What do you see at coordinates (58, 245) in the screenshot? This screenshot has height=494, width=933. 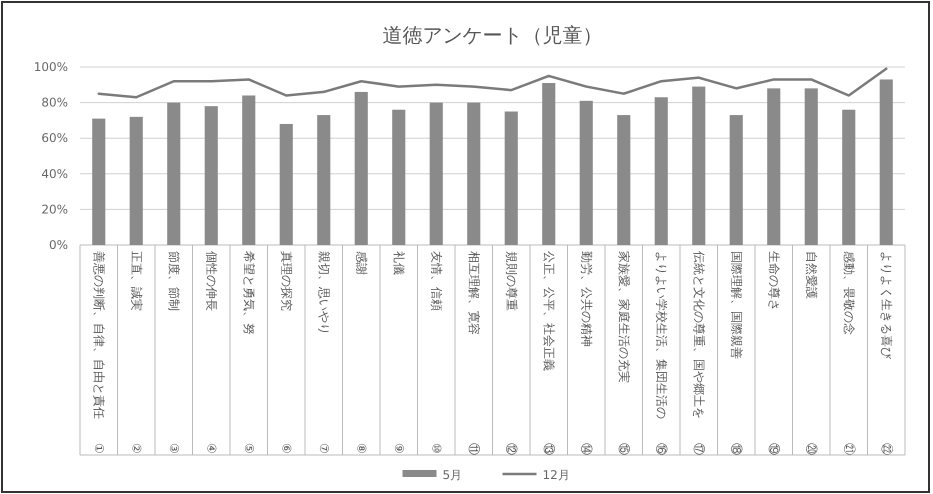 I see `y-tick-label: 0%` at bounding box center [58, 245].